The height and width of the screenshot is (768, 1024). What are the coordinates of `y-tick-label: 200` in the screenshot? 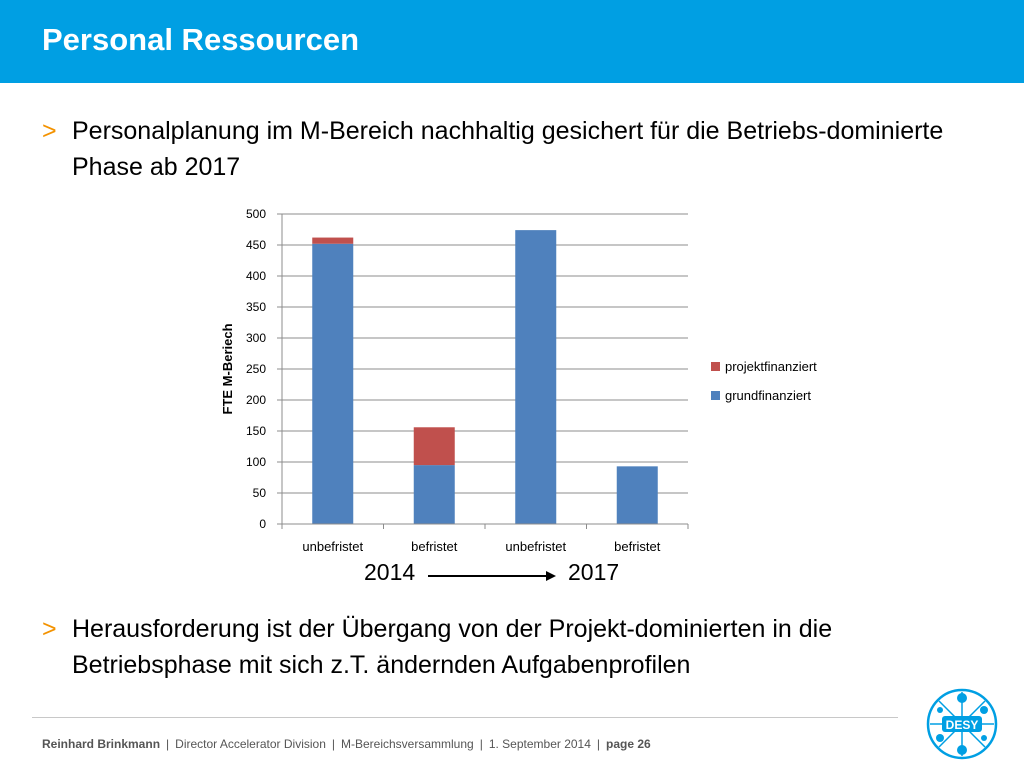 It's located at (256, 400).